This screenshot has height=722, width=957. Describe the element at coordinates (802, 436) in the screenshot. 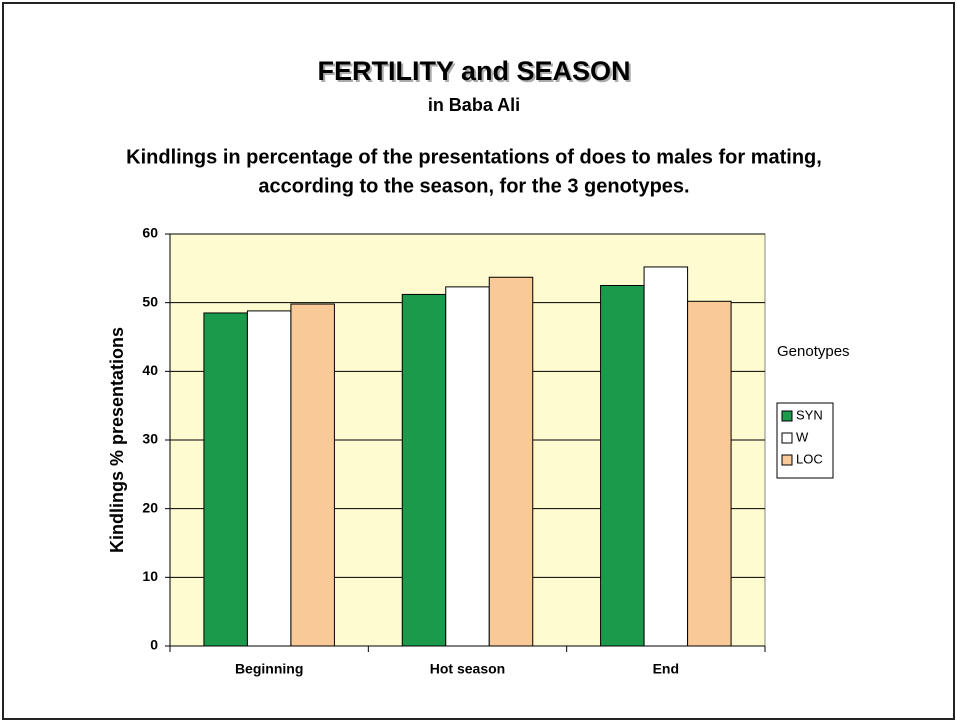

I see `legend-label: W` at that location.